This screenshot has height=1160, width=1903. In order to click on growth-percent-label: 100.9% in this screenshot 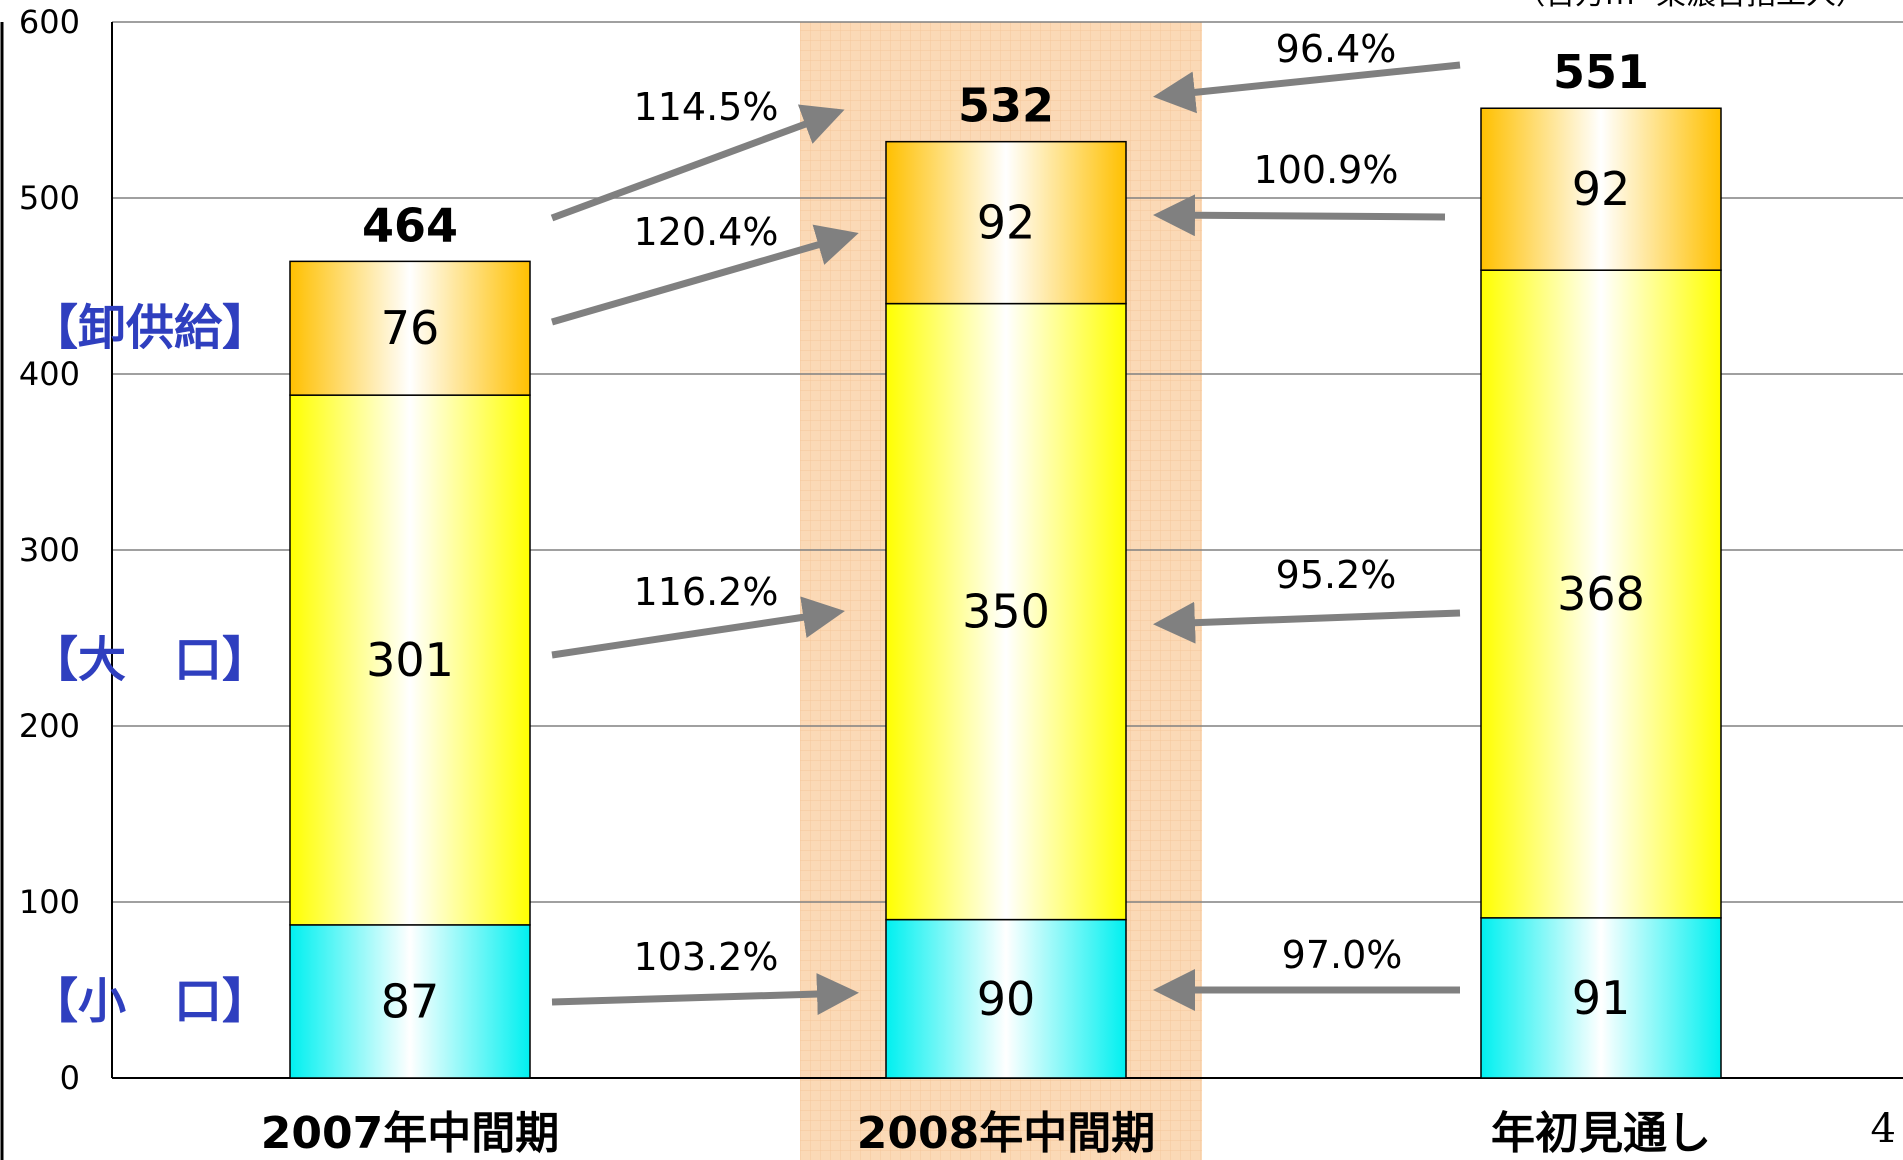, I will do `click(1326, 170)`.